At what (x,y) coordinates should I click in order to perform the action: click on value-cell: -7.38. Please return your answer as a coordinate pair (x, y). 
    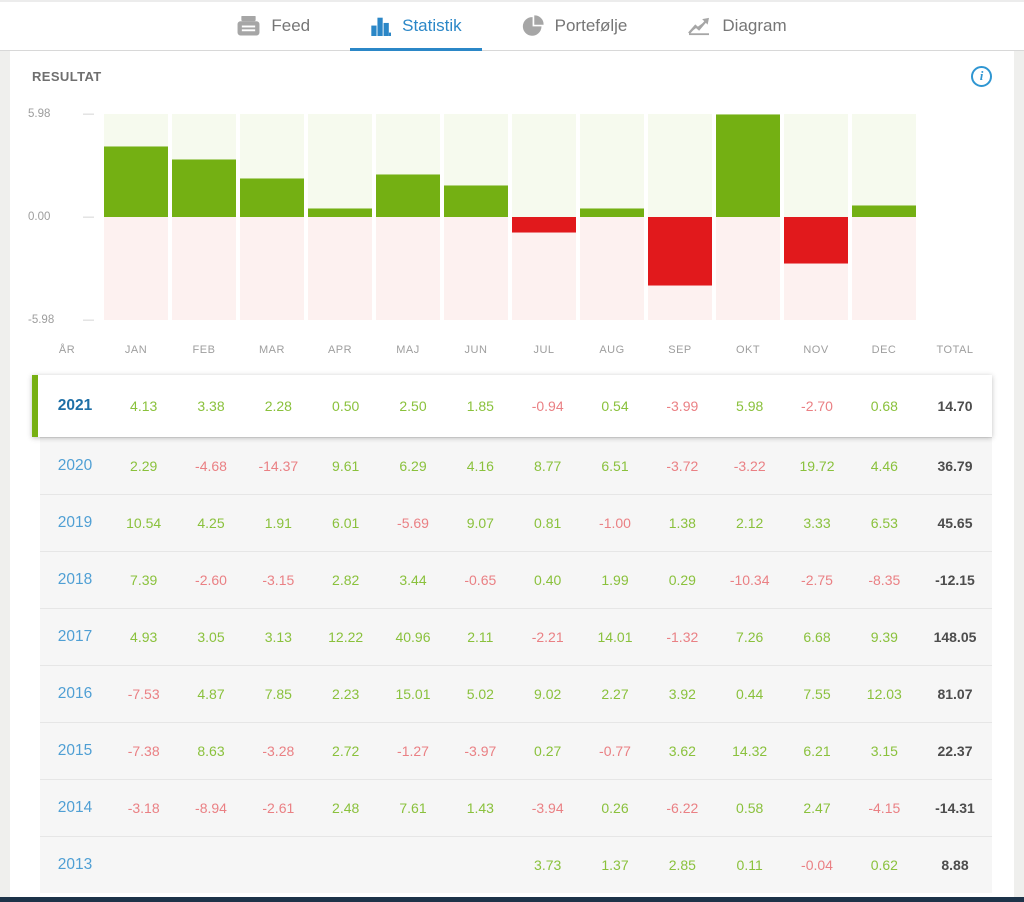
    Looking at the image, I should click on (143, 751).